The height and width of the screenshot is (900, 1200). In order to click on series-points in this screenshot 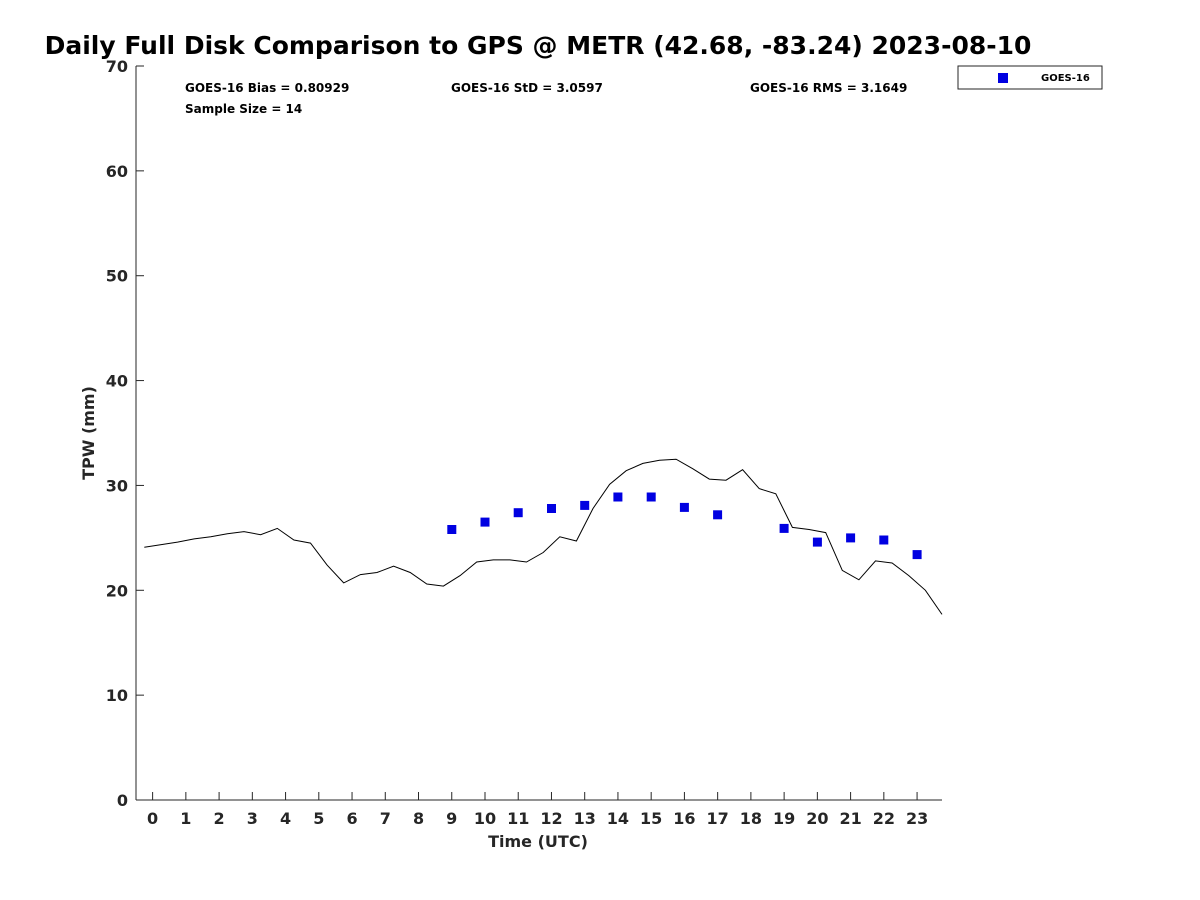, I will do `click(684, 526)`.